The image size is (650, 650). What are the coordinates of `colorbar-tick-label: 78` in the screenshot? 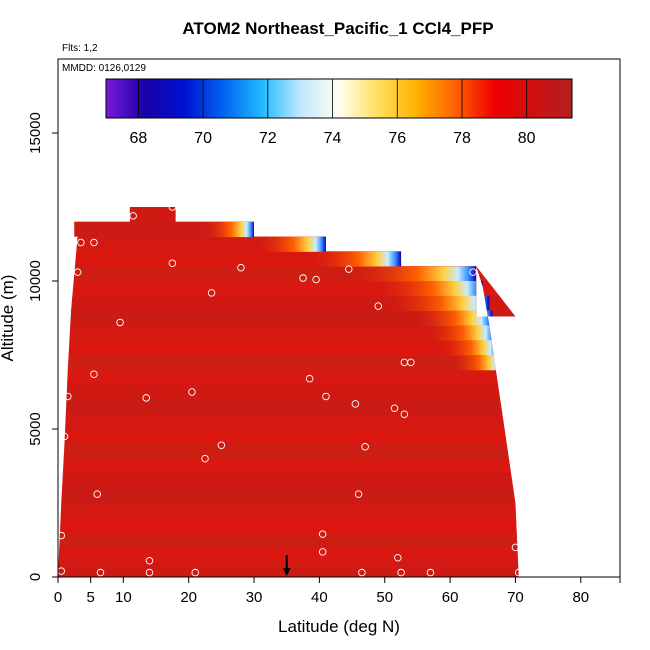 It's located at (462, 138).